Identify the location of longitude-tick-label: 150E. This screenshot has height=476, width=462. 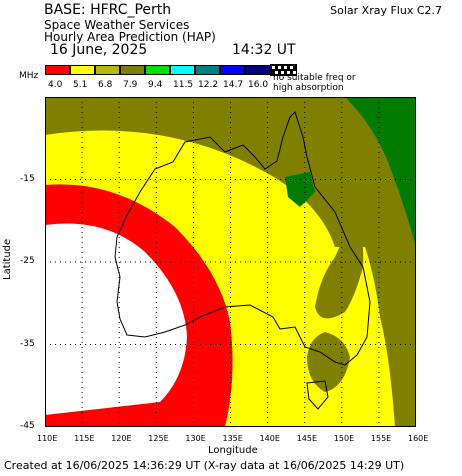
(344, 438).